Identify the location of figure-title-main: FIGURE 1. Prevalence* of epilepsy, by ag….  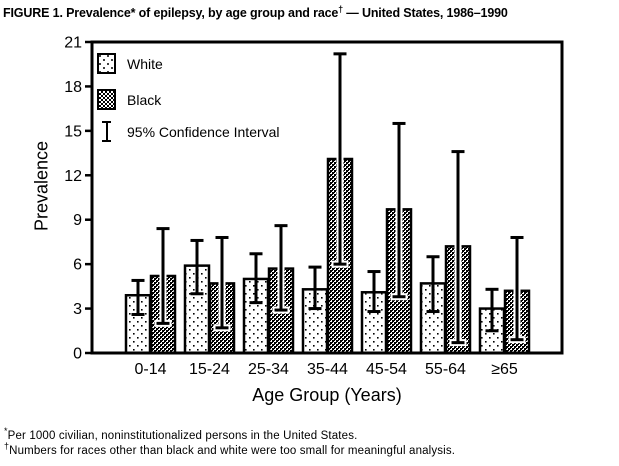
(171, 13).